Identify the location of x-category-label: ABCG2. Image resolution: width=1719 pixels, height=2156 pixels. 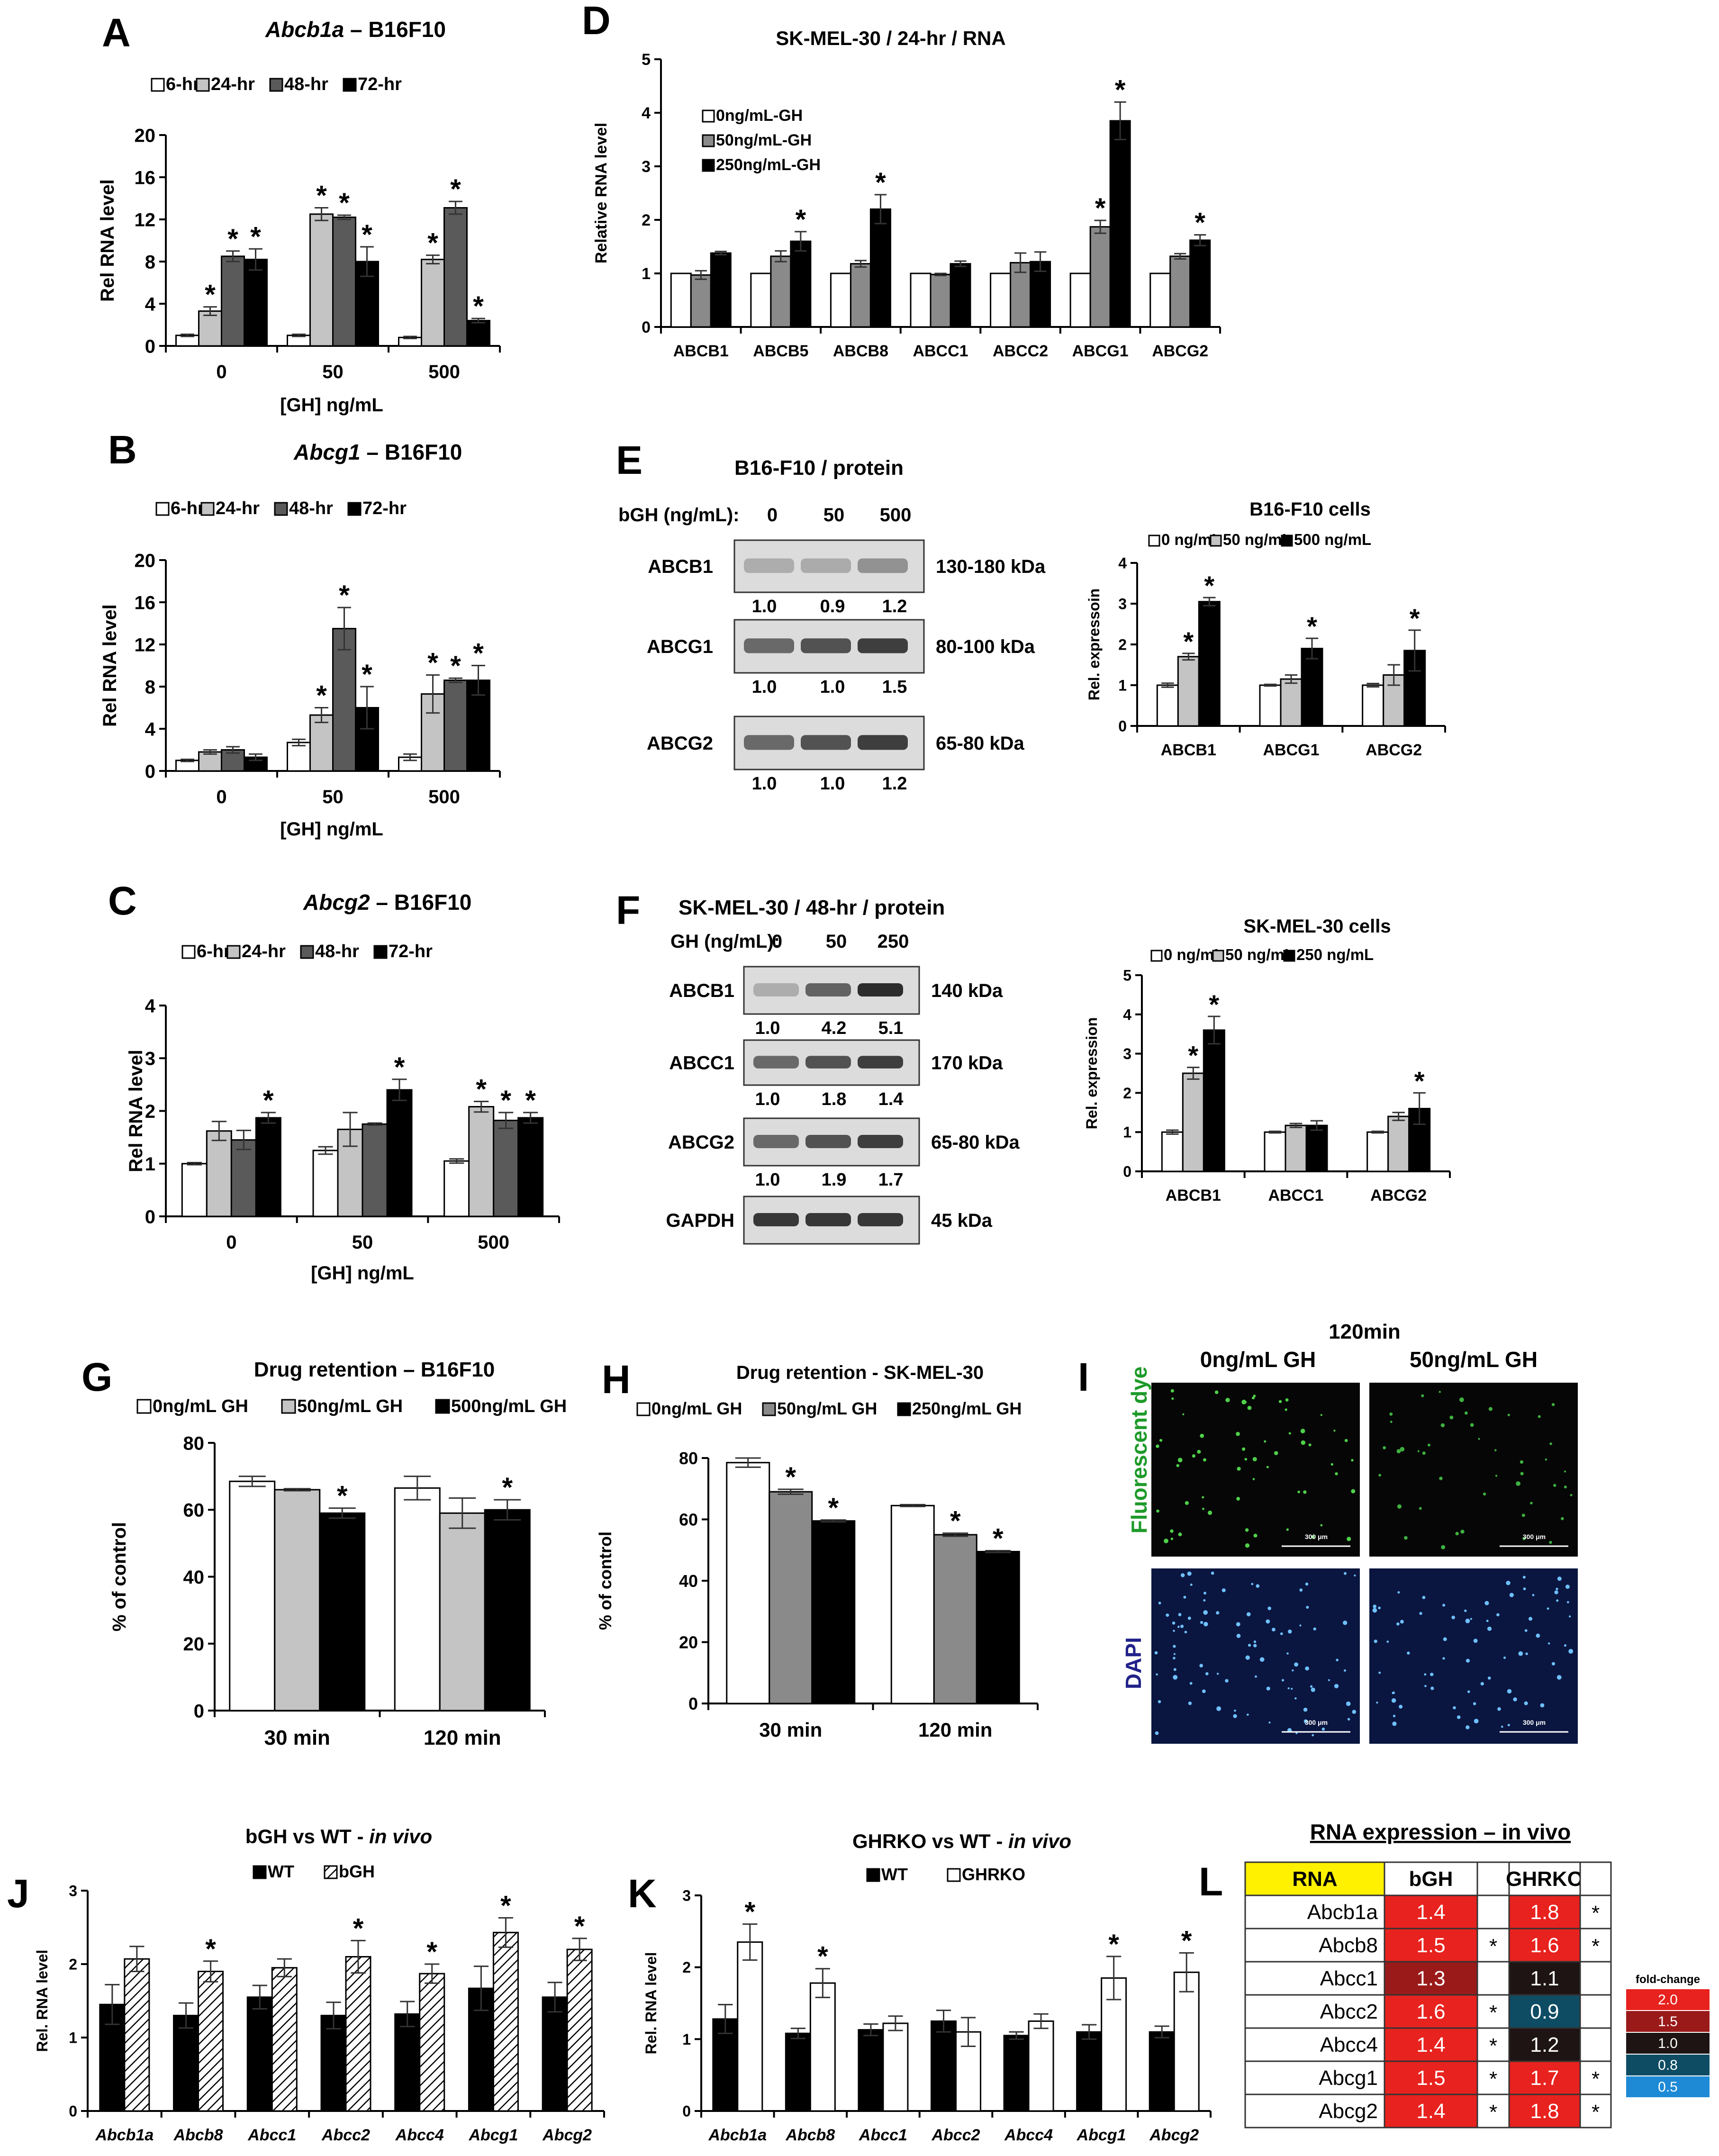
(1180, 351).